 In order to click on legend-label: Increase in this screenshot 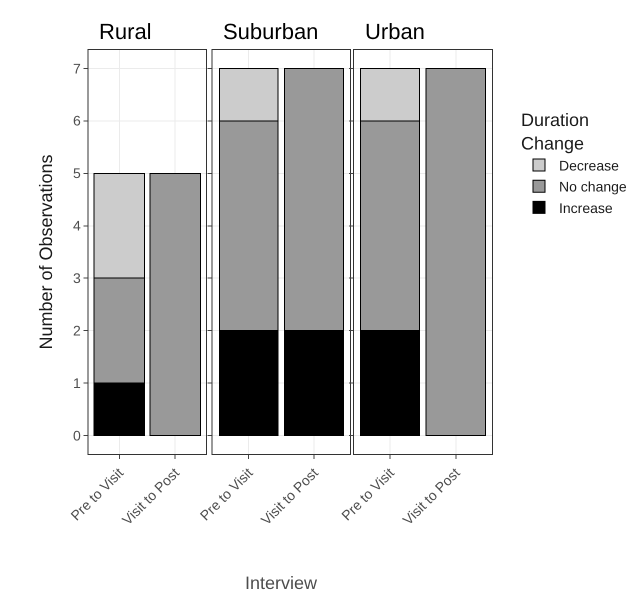, I will do `click(586, 208)`.